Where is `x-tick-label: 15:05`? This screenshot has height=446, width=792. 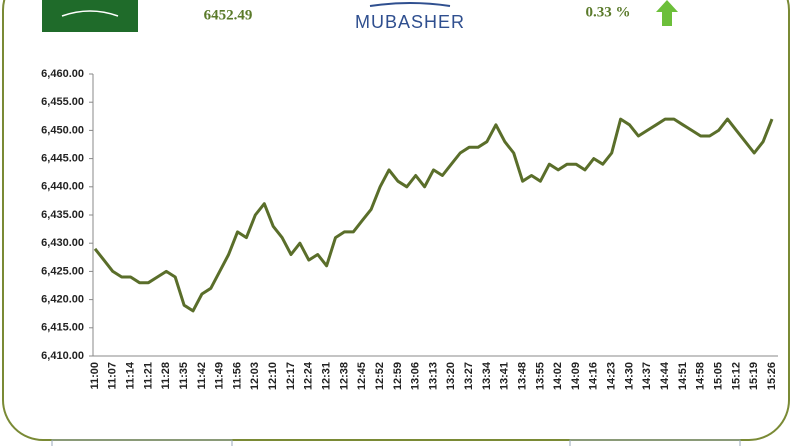
x-tick-label: 15:05 is located at coordinates (718, 376).